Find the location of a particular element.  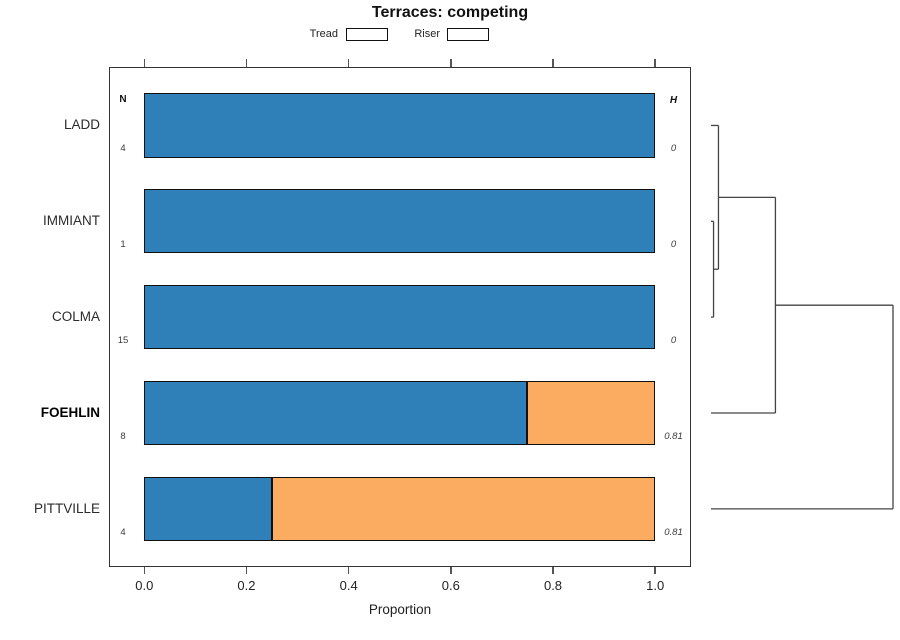

legend-swatch-tread-icon is located at coordinates (367, 34).